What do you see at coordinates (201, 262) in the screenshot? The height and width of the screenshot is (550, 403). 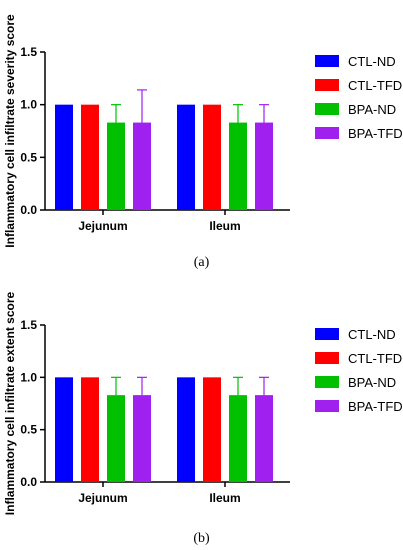 I see `caption-a: (a)` at bounding box center [201, 262].